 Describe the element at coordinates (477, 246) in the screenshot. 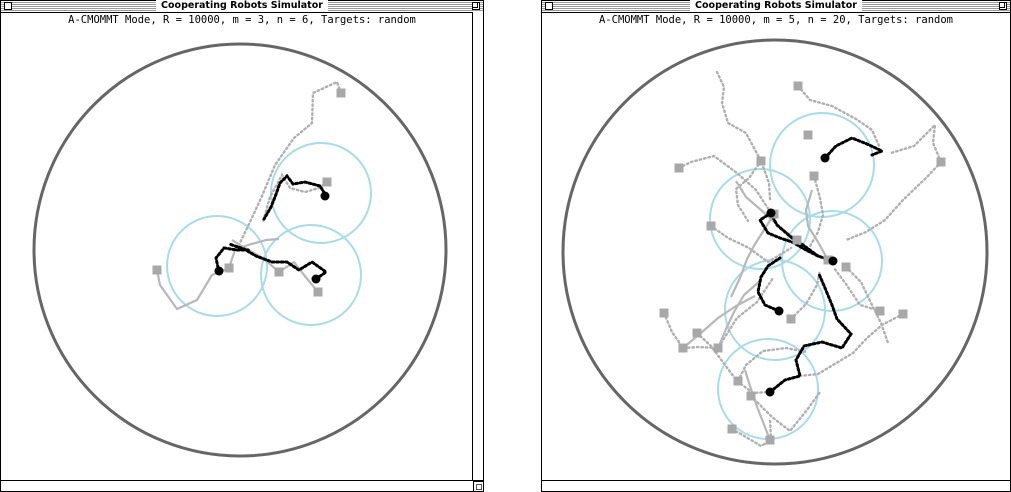

I see `vertical-scrollbar` at that location.